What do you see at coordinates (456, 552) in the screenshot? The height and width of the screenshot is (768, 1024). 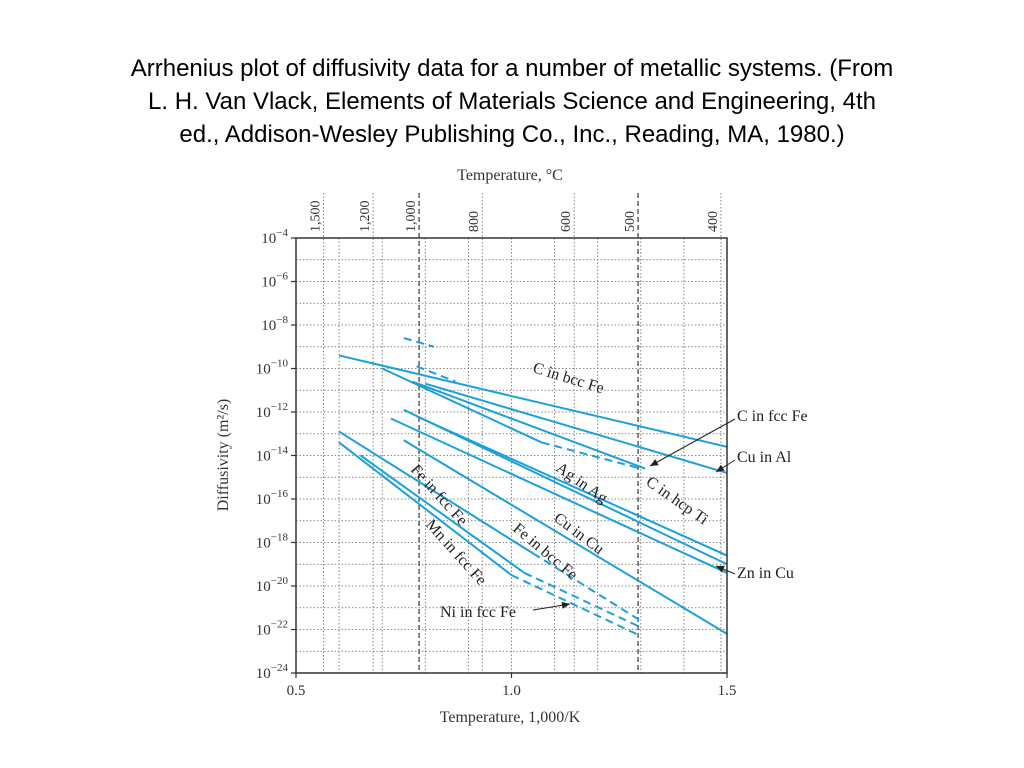 I see `series-label: Mn in fcc Fe` at bounding box center [456, 552].